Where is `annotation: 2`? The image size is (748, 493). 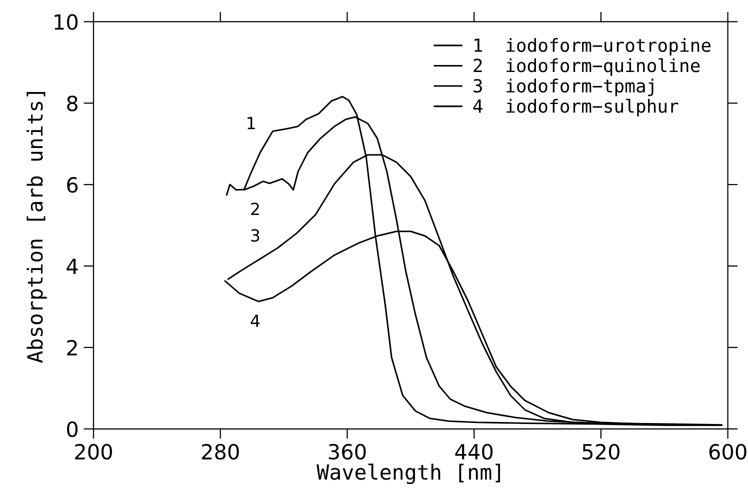 annotation: 2 is located at coordinates (255, 208).